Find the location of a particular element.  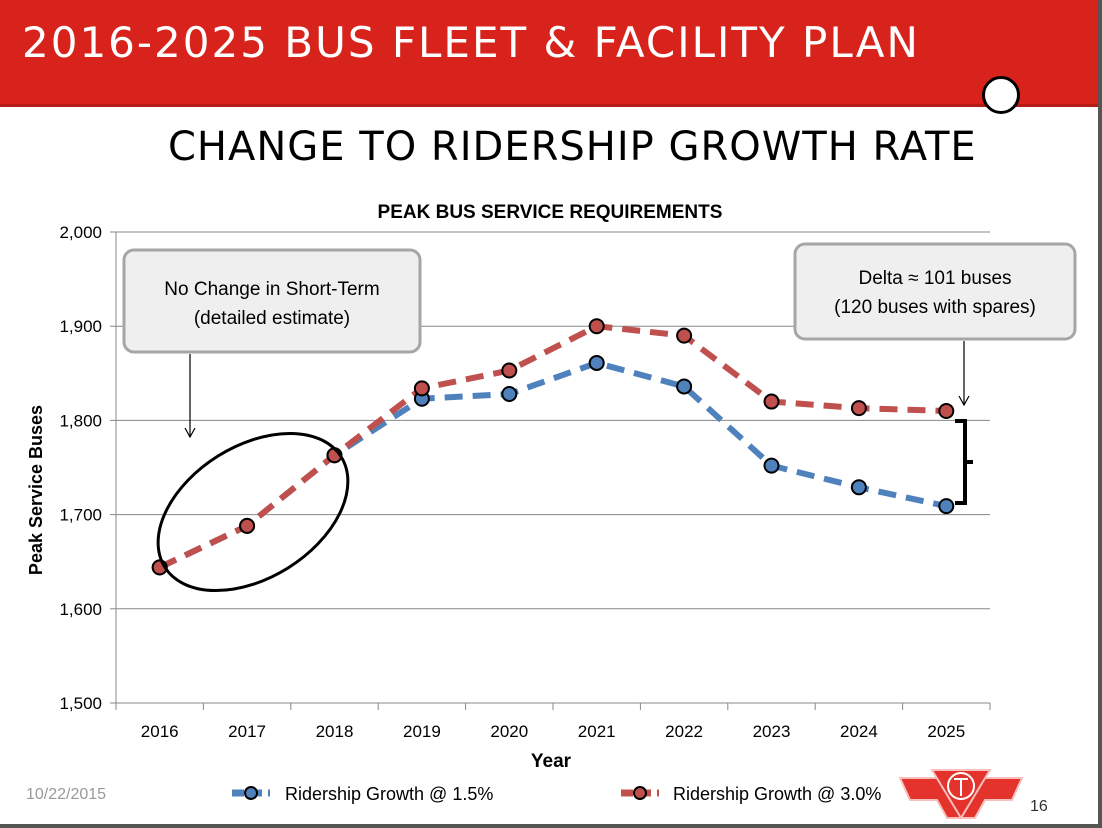

slide-date: 10/22/2015 is located at coordinates (66, 794).